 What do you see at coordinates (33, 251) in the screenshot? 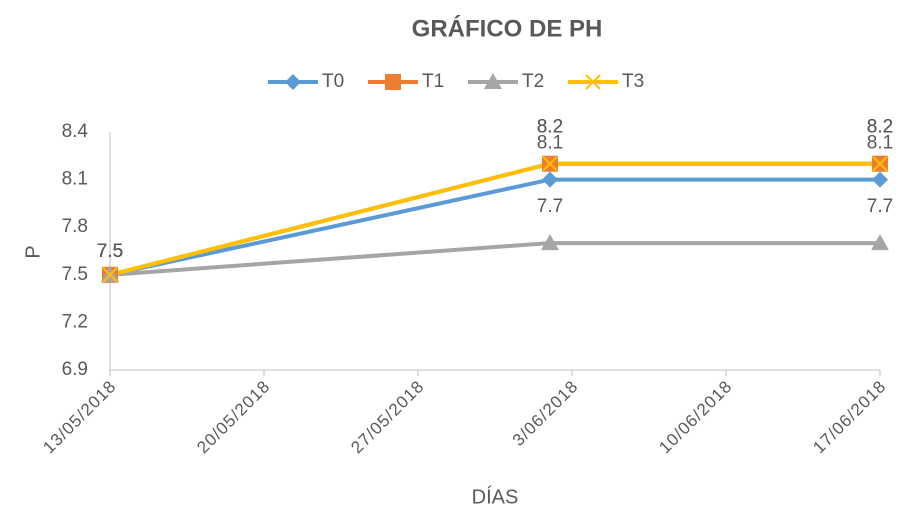
I see `y-axis-label: P` at bounding box center [33, 251].